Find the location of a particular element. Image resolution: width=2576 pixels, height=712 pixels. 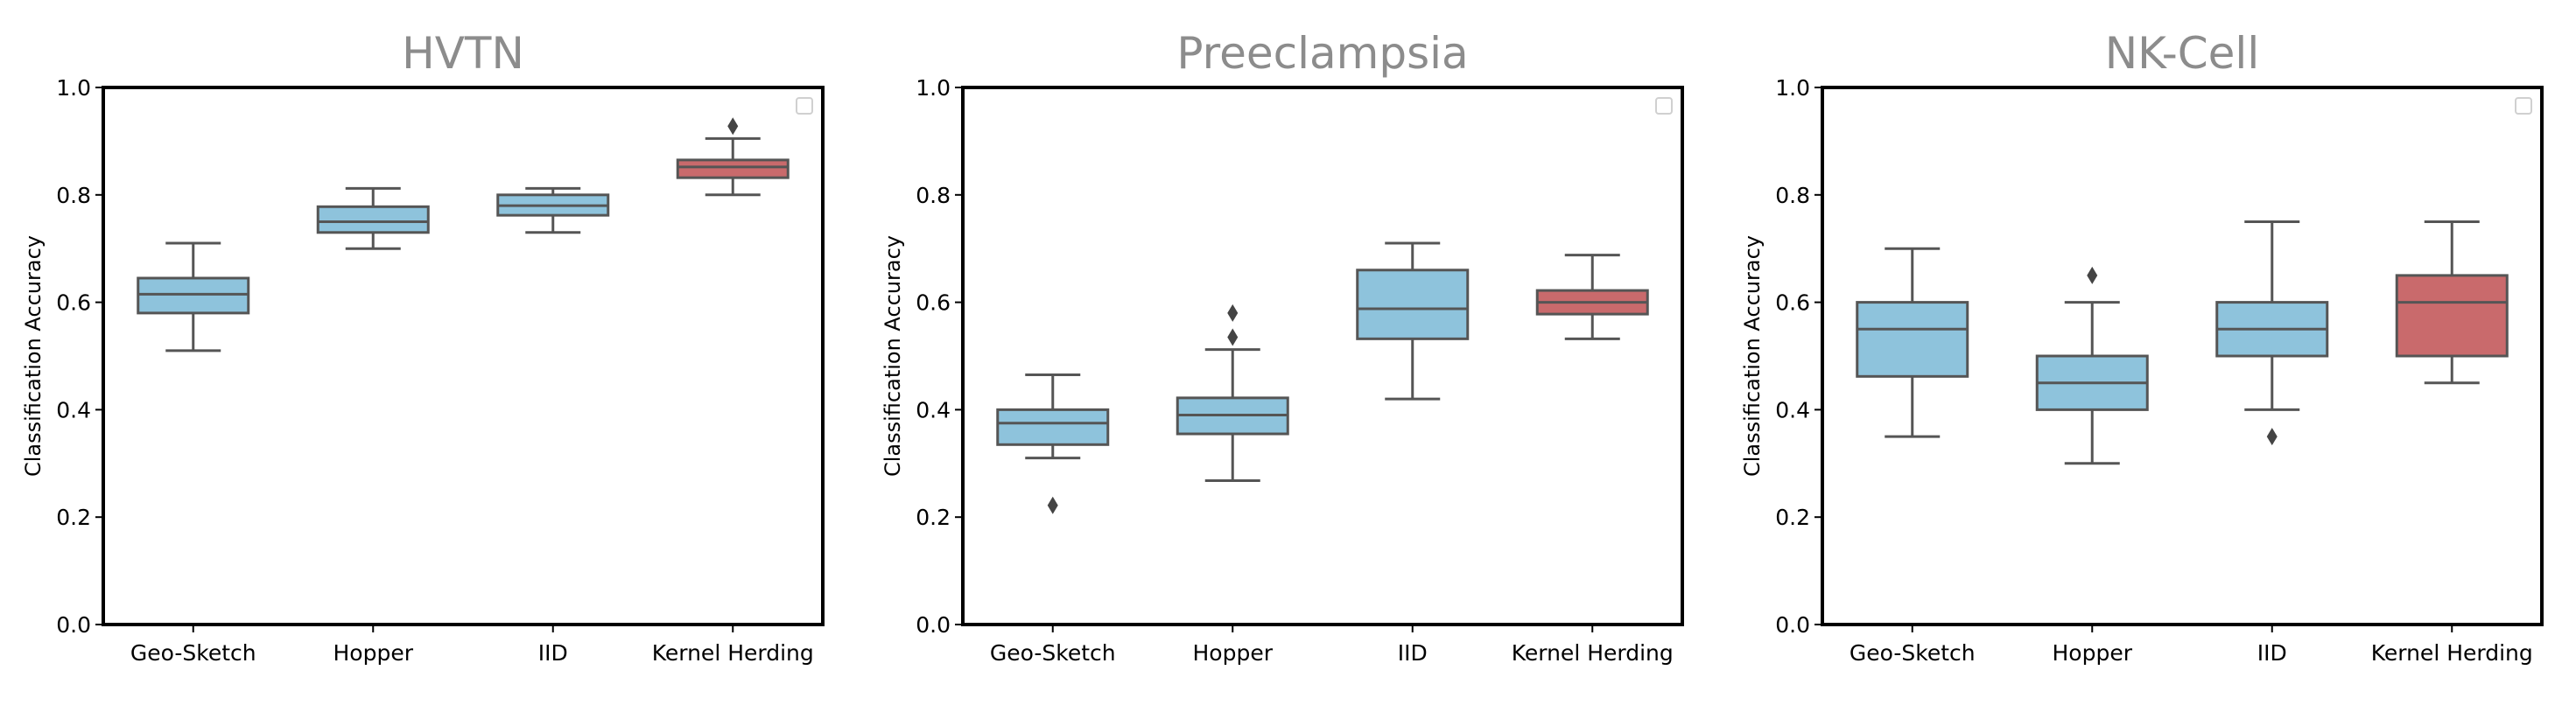

panel-title: NK-Cell is located at coordinates (2182, 54).